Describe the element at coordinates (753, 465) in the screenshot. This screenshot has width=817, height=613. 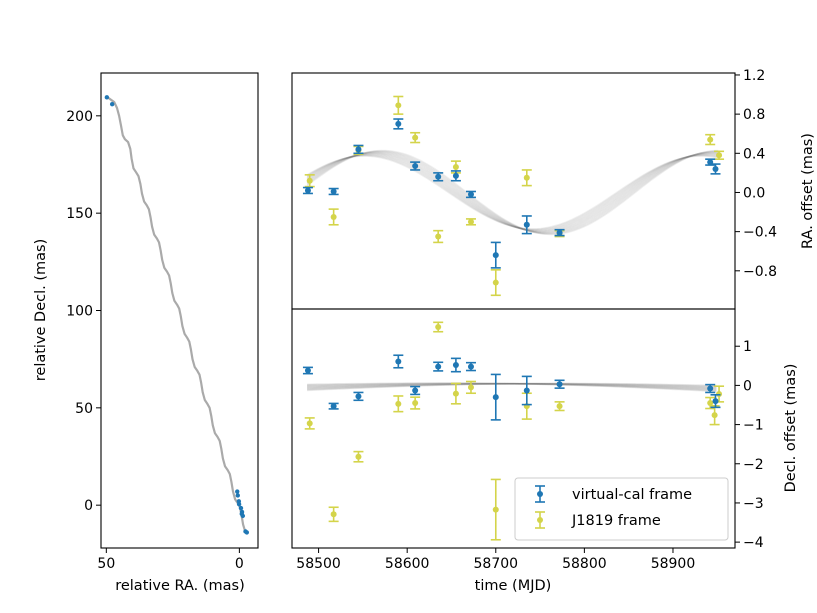
I see `decl-offset-ytick-label: −2` at that location.